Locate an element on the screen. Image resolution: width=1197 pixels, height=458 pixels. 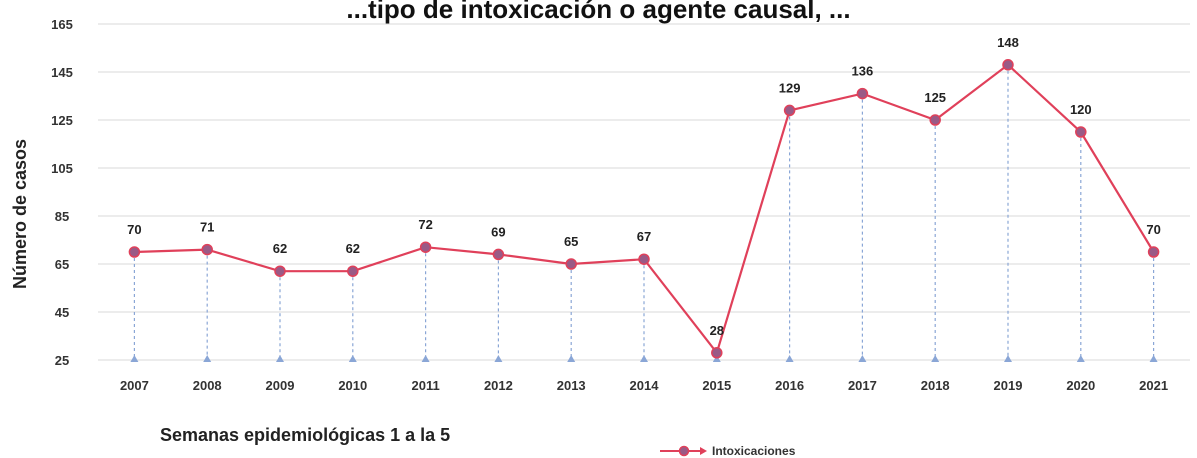
data-label: 72 is located at coordinates (425, 224).